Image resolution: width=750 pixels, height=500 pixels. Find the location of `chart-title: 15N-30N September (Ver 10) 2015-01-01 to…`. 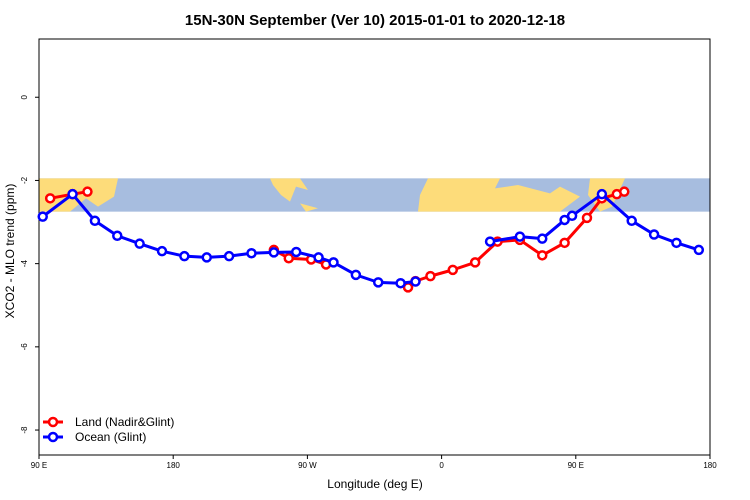

chart-title: 15N-30N September (Ver 10) 2015-01-01 to… is located at coordinates (375, 20).